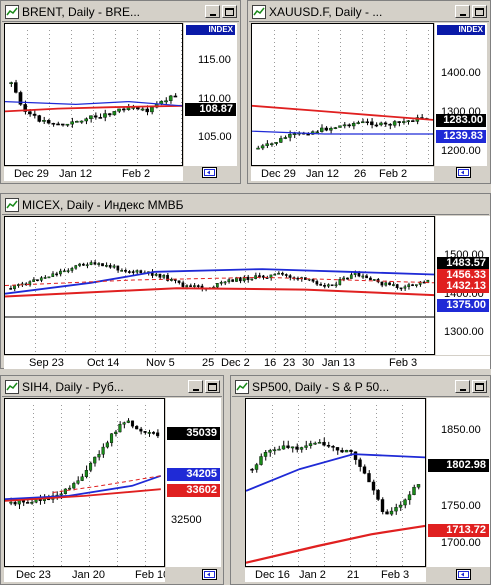 This screenshot has width=491, height=585. What do you see at coordinates (272, 575) in the screenshot?
I see `time-tick: Dec 16` at bounding box center [272, 575].